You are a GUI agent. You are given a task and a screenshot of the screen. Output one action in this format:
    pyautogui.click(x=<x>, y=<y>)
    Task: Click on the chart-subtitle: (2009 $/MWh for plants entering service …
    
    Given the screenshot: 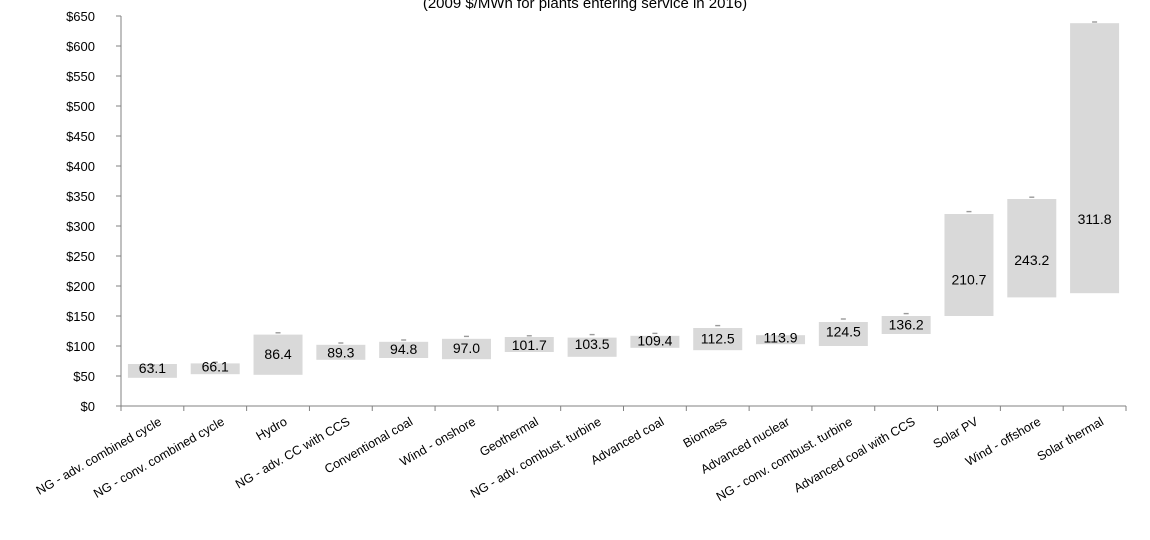 What is the action you would take?
    pyautogui.click(x=585, y=6)
    